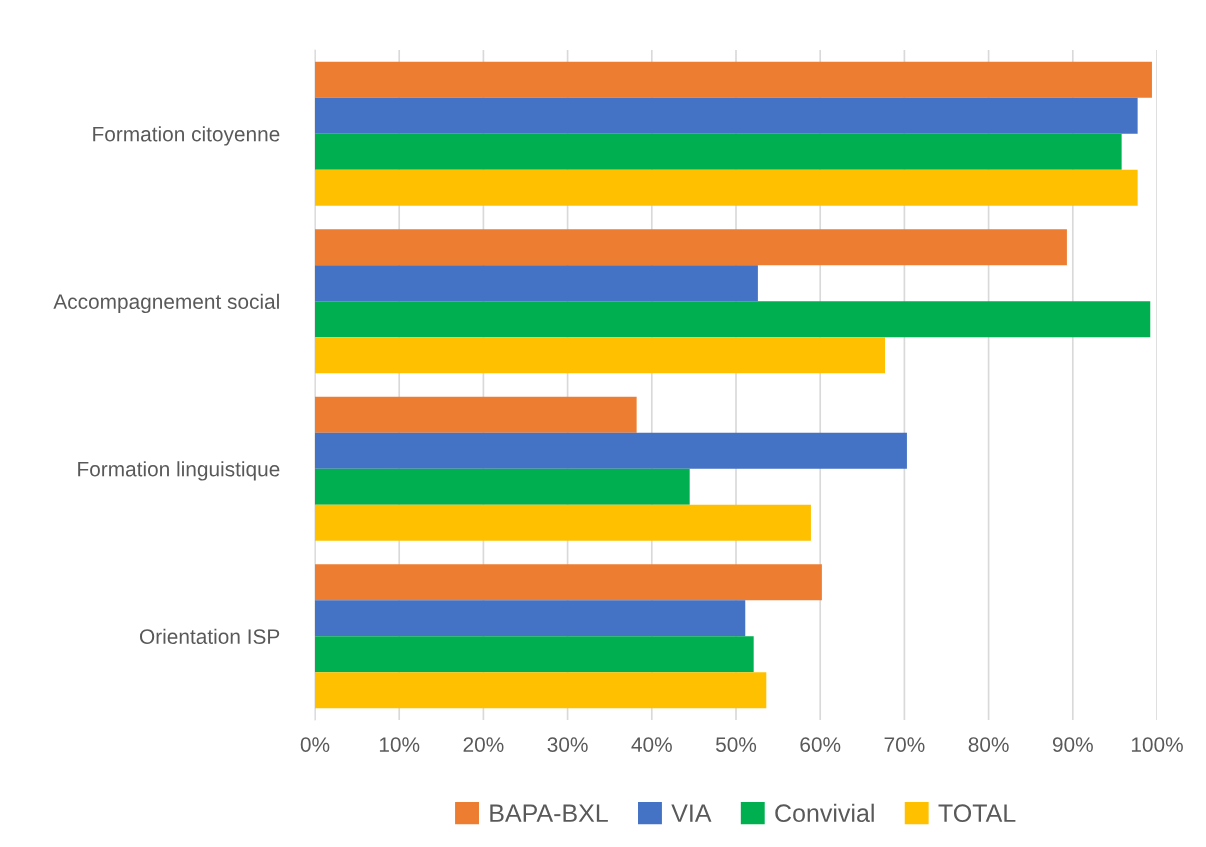 The width and height of the screenshot is (1206, 847). What do you see at coordinates (166, 303) in the screenshot?
I see `y-tick-label: Accompagnement social` at bounding box center [166, 303].